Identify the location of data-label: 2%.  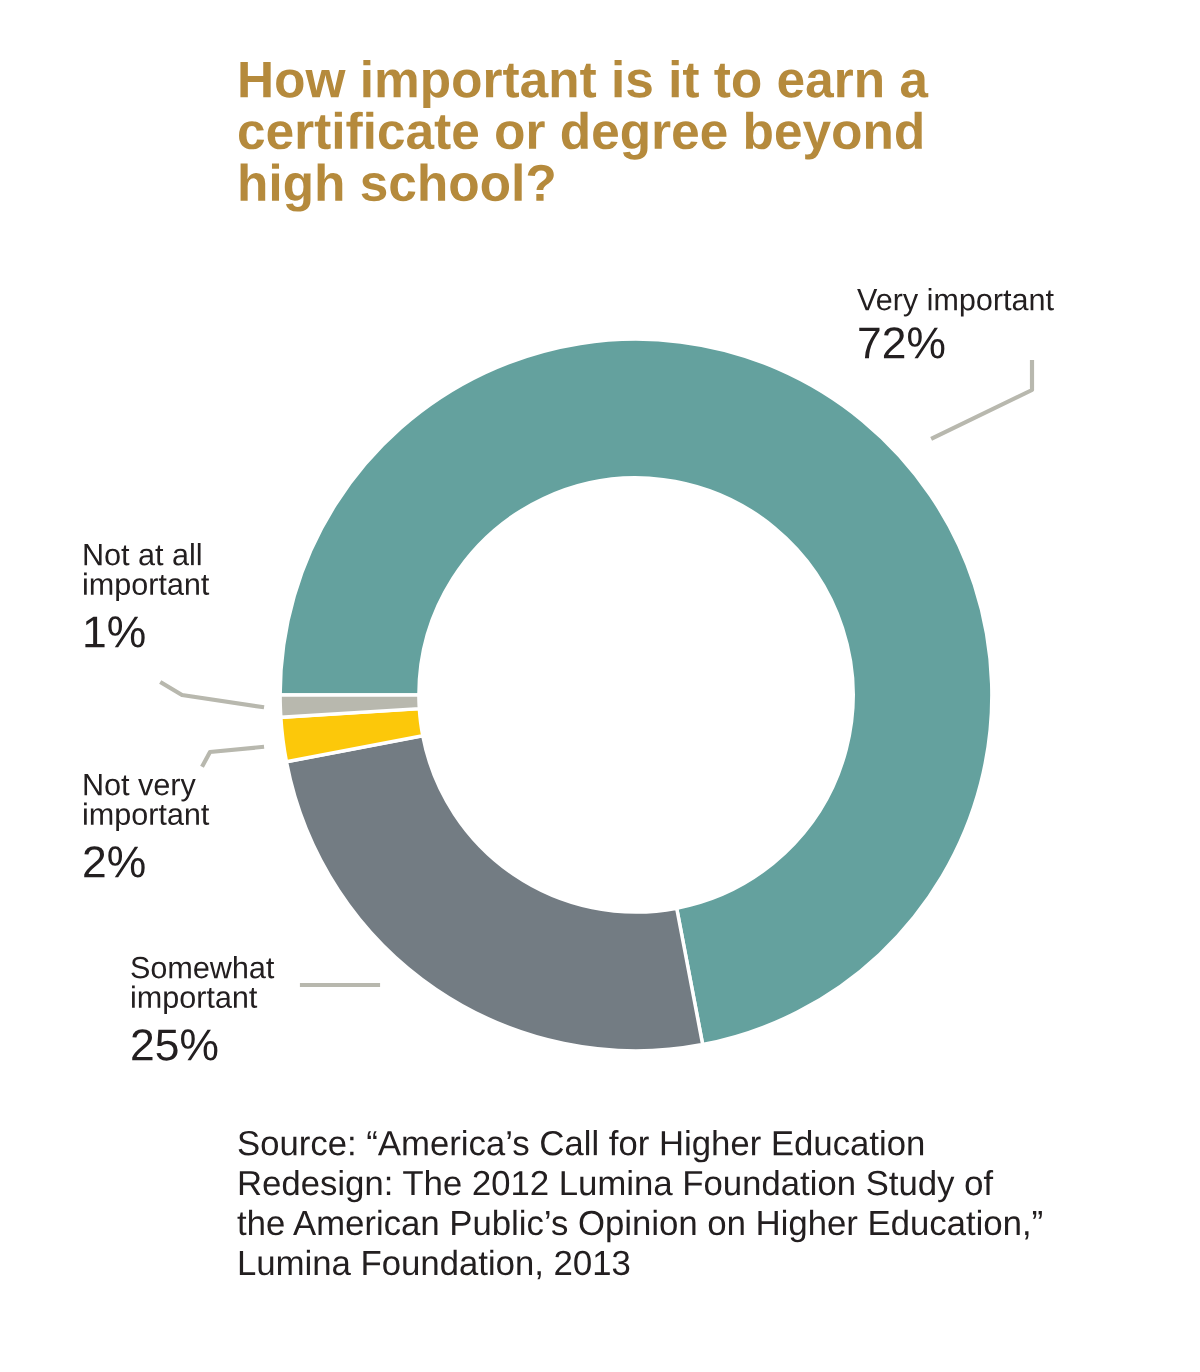
(114, 862).